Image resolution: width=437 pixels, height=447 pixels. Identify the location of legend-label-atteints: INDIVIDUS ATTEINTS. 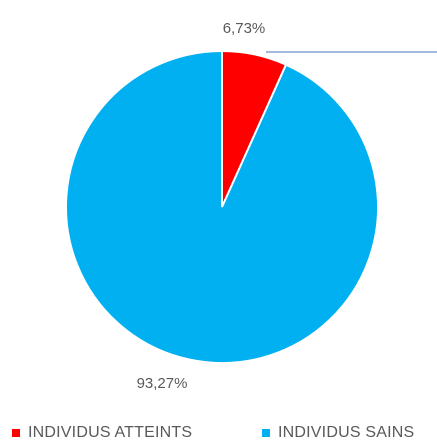
(110, 432).